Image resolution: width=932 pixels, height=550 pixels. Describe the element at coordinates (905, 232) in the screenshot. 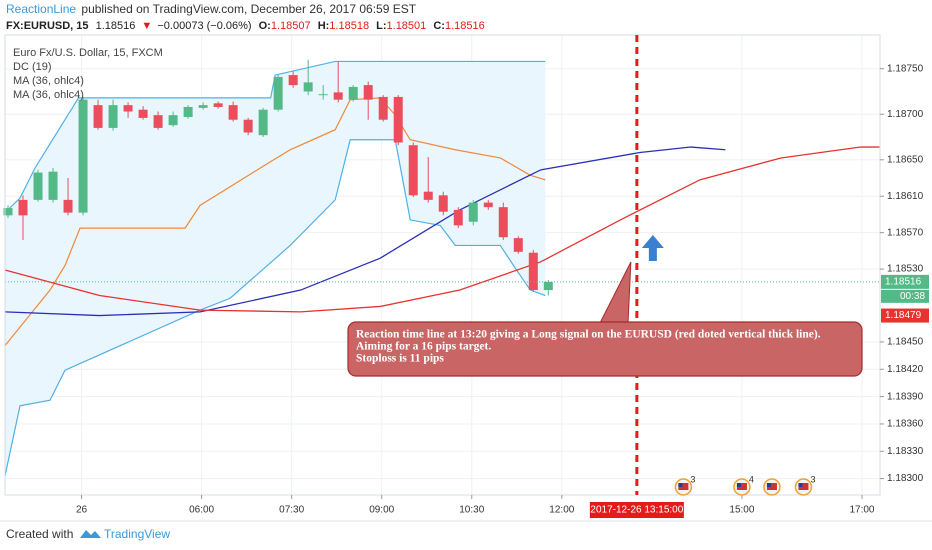

I see `y-tick-label: 1.18570` at that location.